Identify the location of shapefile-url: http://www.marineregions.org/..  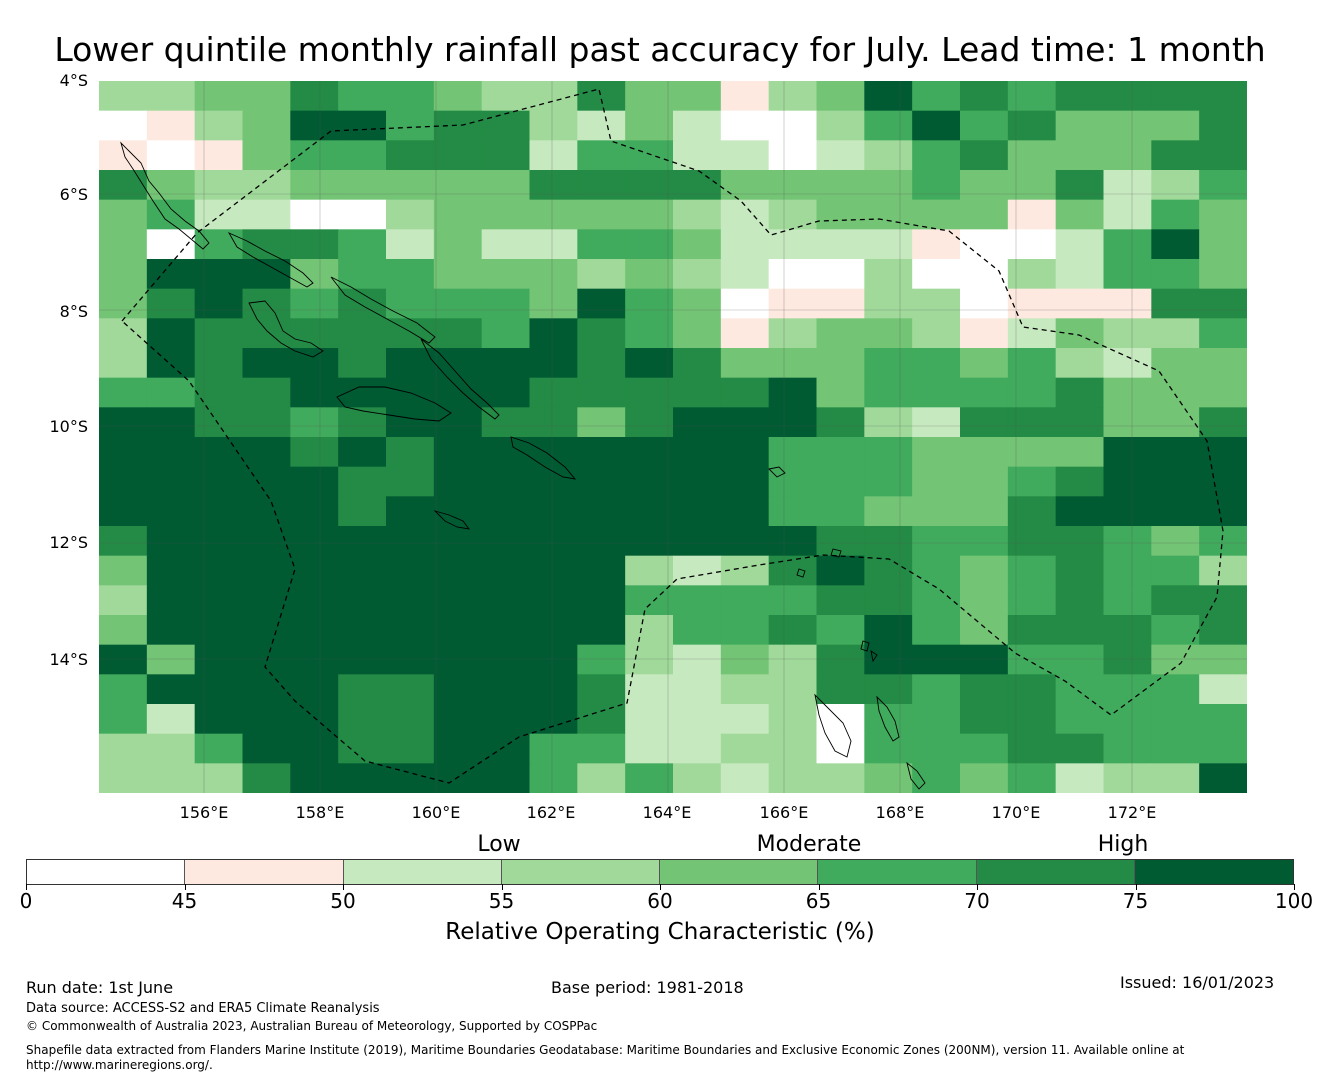
(119, 1065).